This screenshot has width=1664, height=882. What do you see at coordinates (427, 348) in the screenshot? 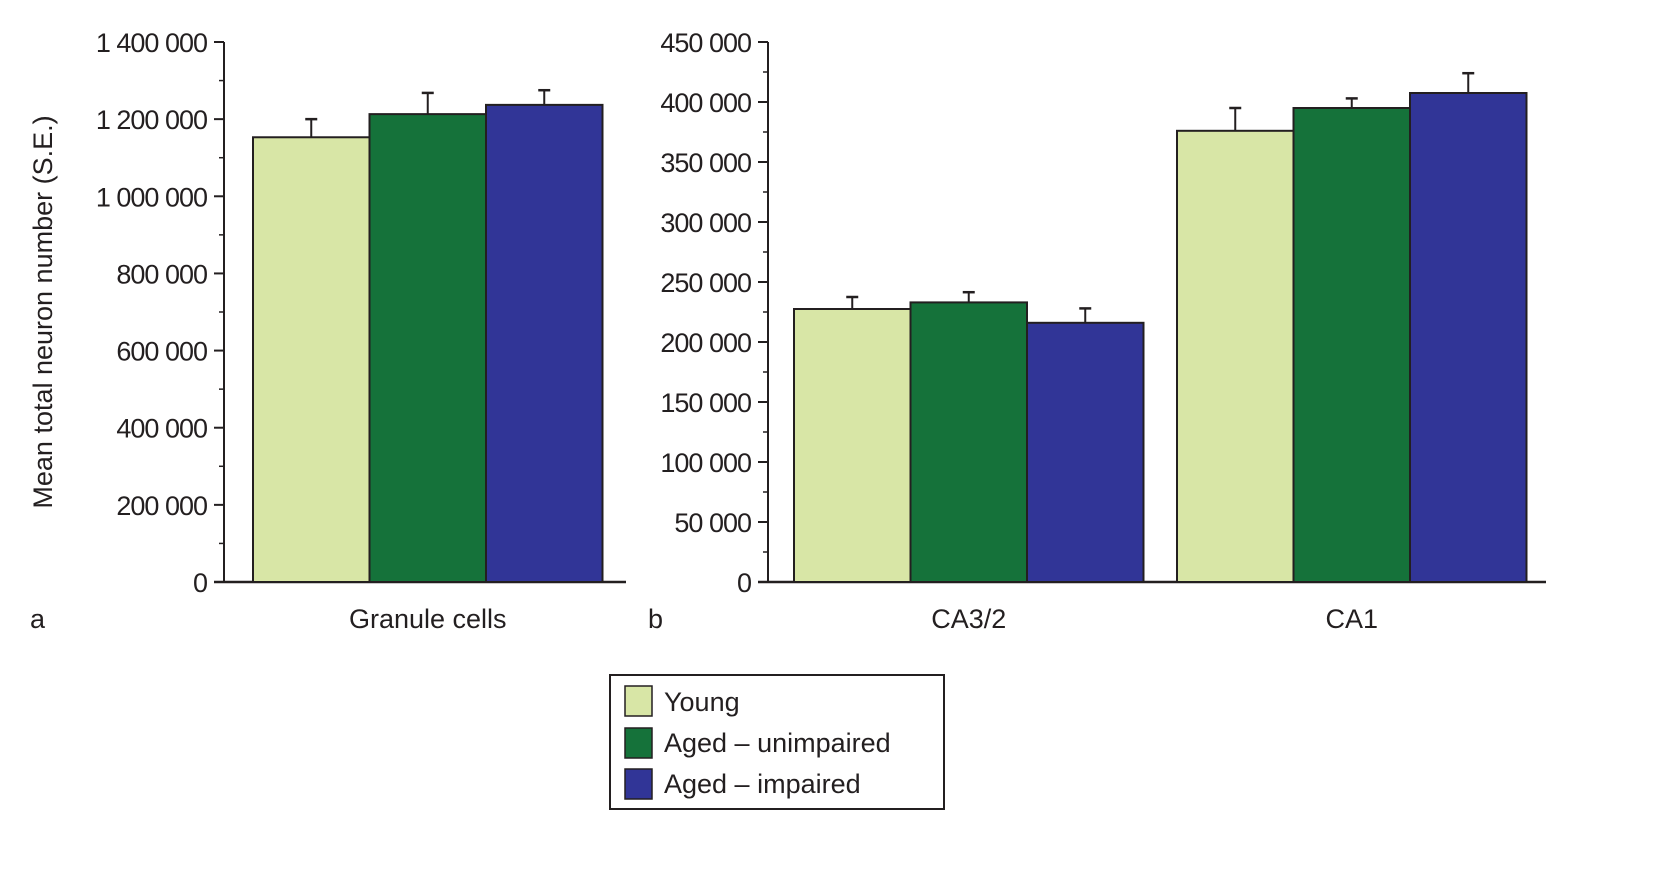
I see `bar-granule-cells-aged-unimpaired` at bounding box center [427, 348].